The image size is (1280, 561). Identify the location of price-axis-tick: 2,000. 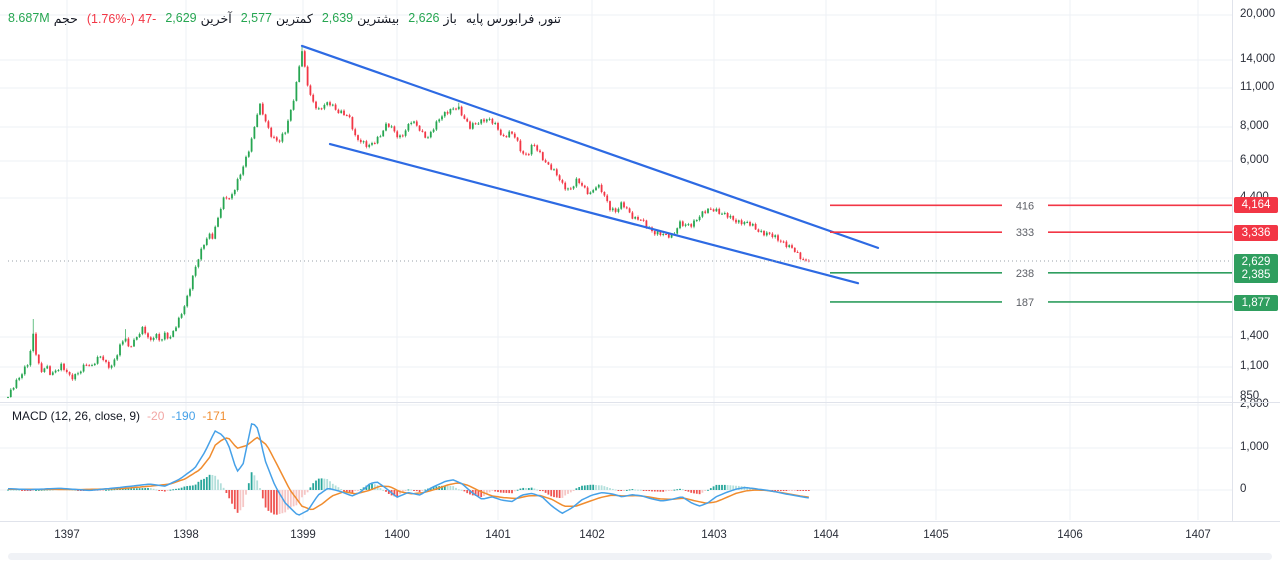
(1254, 404).